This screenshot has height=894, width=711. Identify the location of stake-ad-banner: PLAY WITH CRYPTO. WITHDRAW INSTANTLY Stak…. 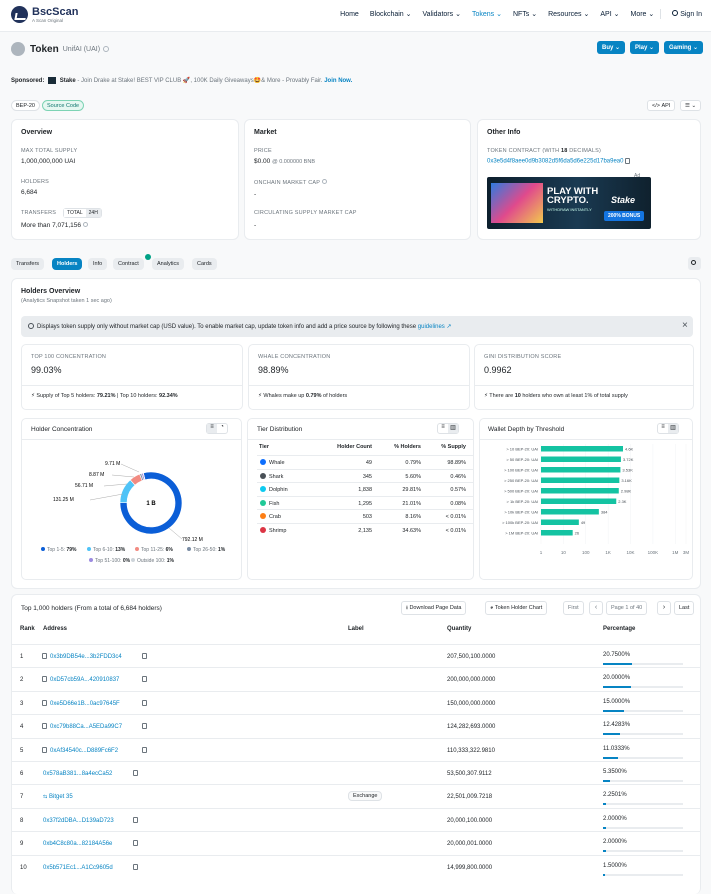
(569, 203).